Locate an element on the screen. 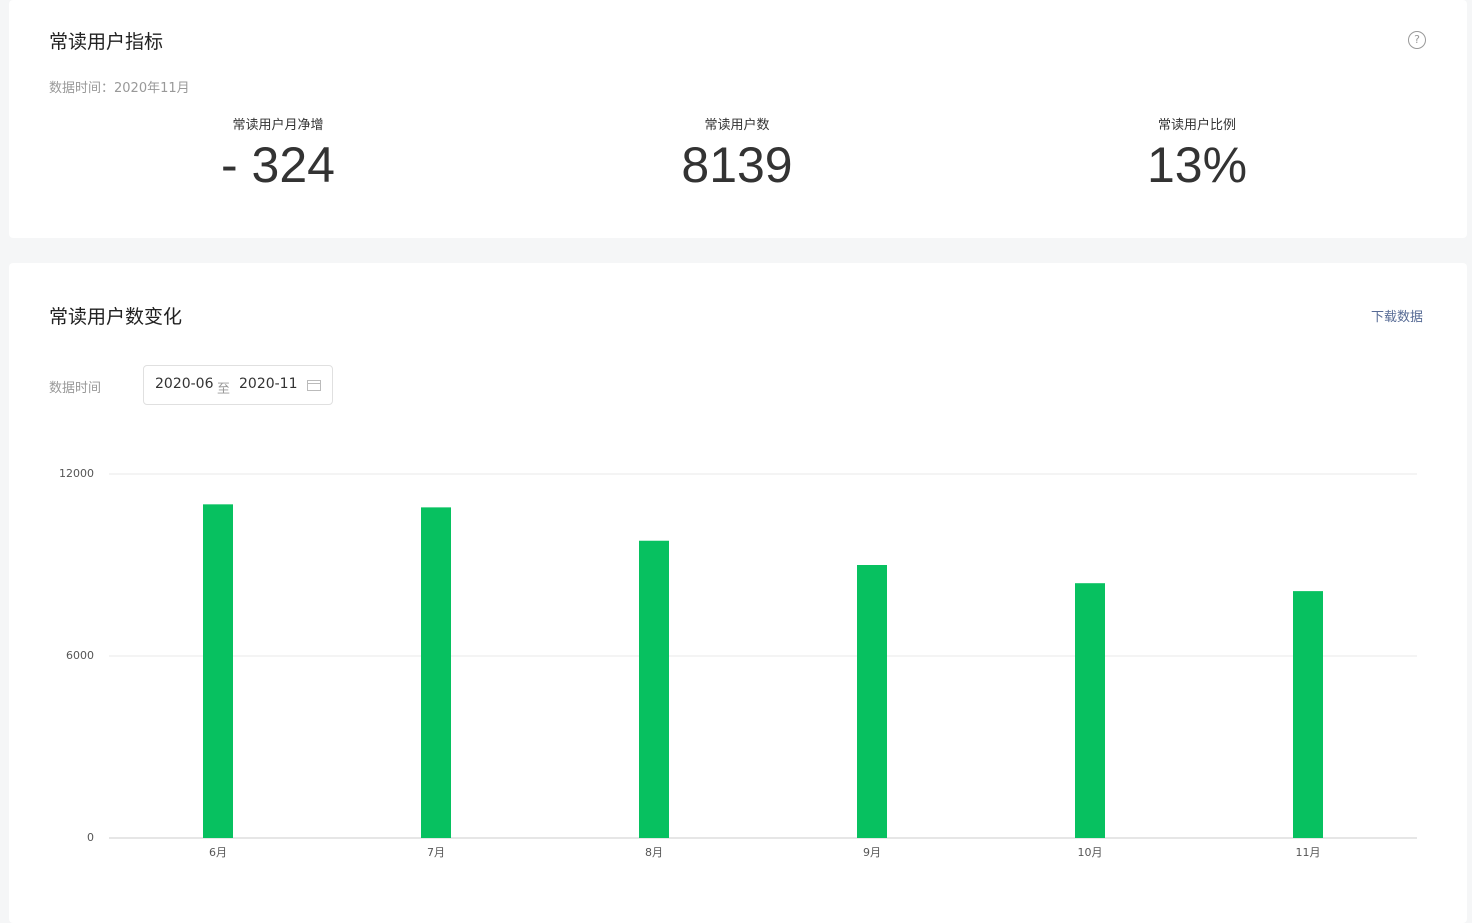  x-tick-label: 9月 is located at coordinates (872, 852).